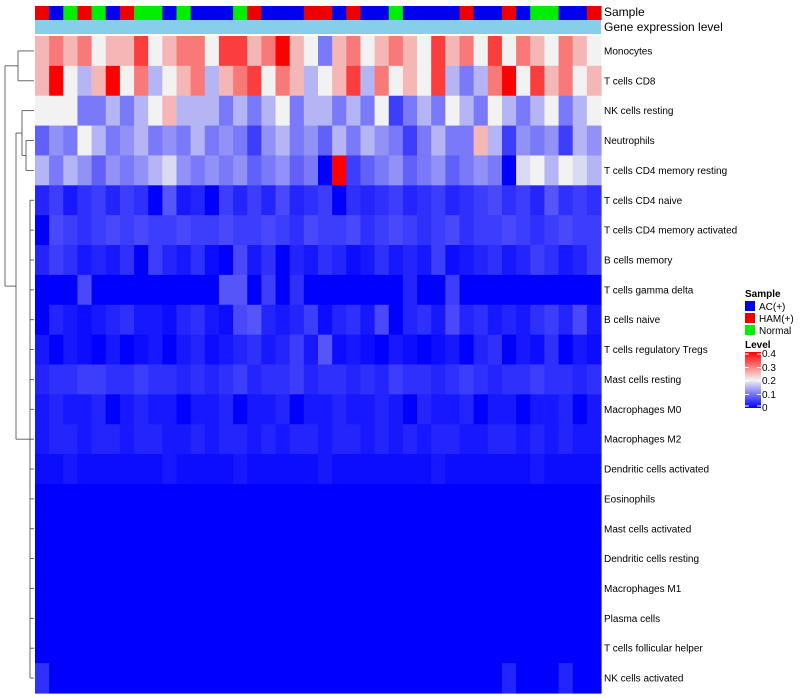 This screenshot has height=700, width=800. What do you see at coordinates (628, 51) in the screenshot?
I see `row-label: Monocytes` at bounding box center [628, 51].